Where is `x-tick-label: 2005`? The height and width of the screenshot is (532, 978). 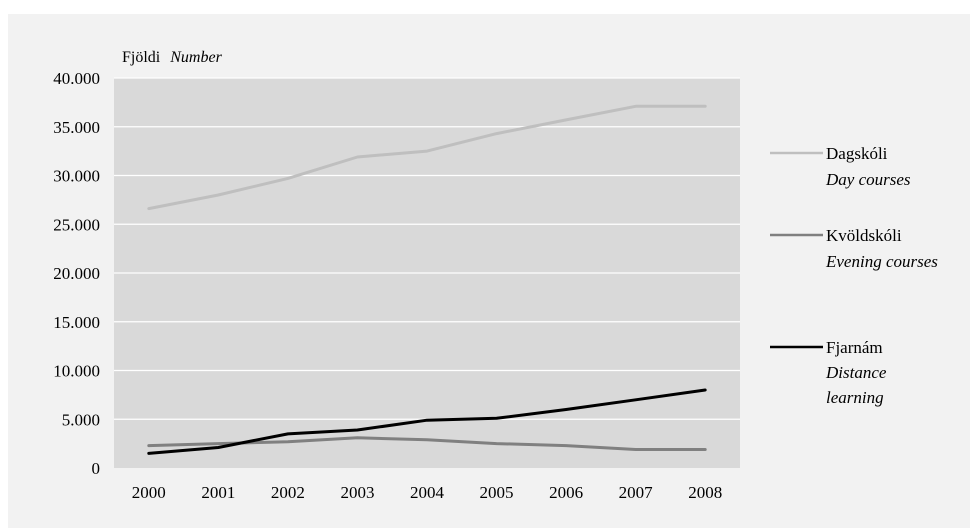 x-tick-label: 2005 is located at coordinates (497, 492).